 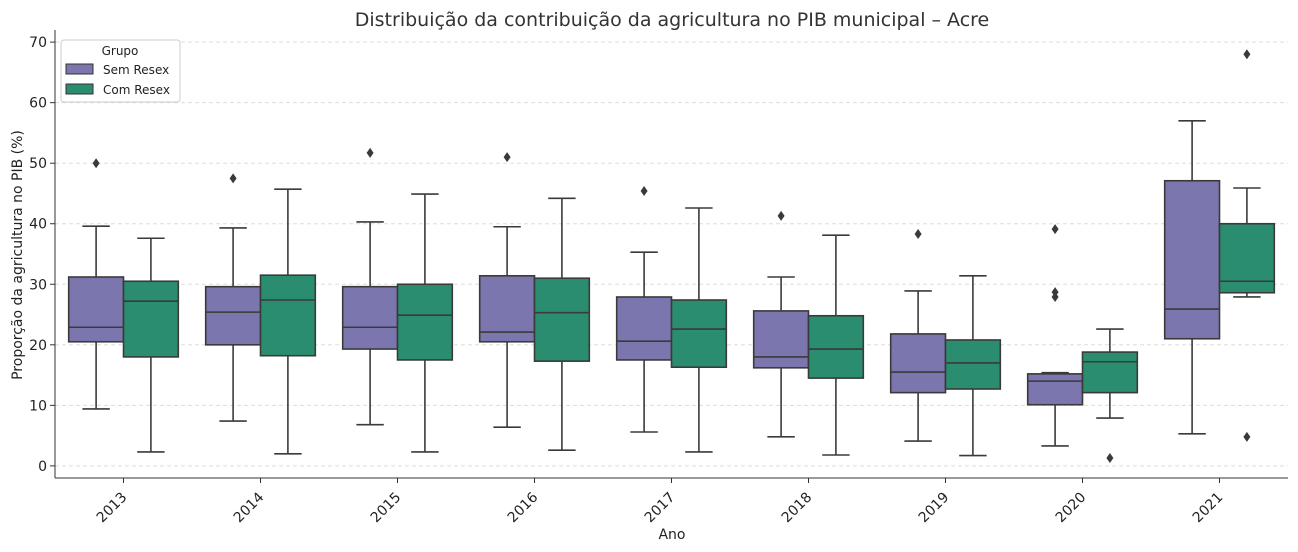 I want to click on legend: Grupo Sem Resex Com Resex, so click(x=120, y=71).